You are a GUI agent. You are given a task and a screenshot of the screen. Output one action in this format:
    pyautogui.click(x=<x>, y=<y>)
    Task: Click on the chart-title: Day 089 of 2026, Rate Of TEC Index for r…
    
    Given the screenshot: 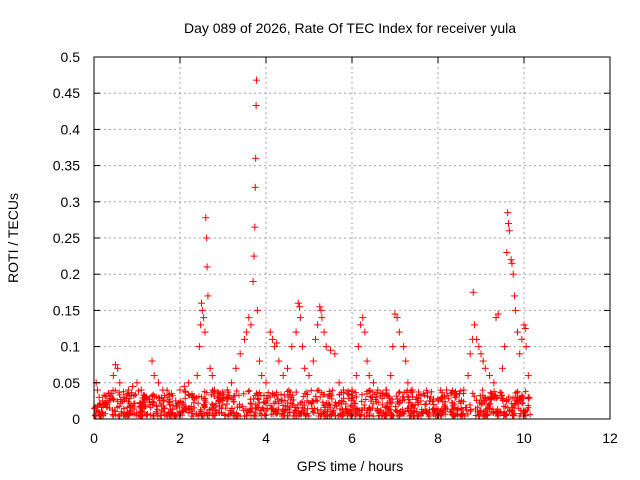 What is the action you would take?
    pyautogui.click(x=350, y=28)
    